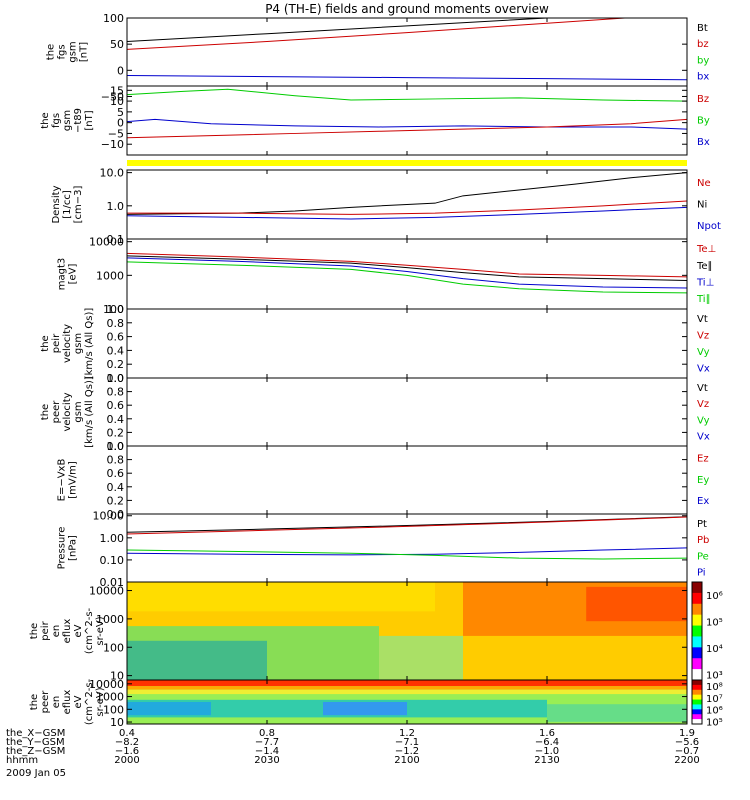 The image size is (750, 800). What do you see at coordinates (117, 722) in the screenshot?
I see `y-tick-label: 10` at bounding box center [117, 722].